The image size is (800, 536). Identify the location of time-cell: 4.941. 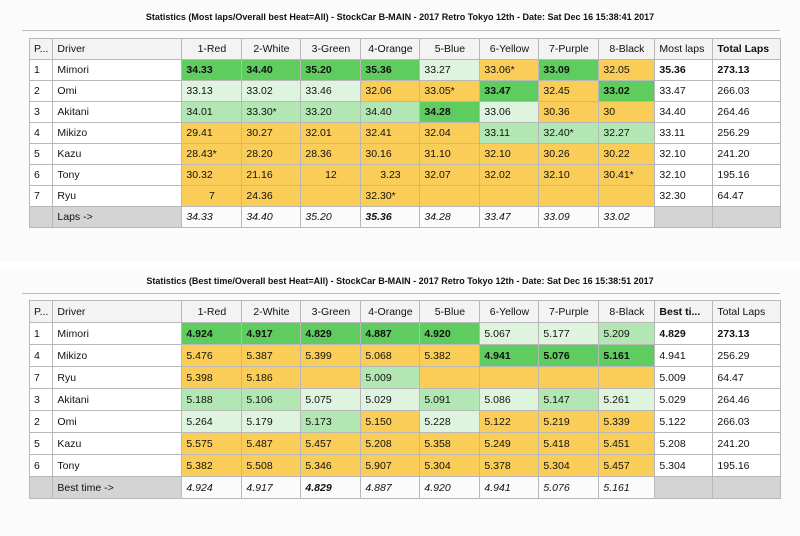
(509, 355).